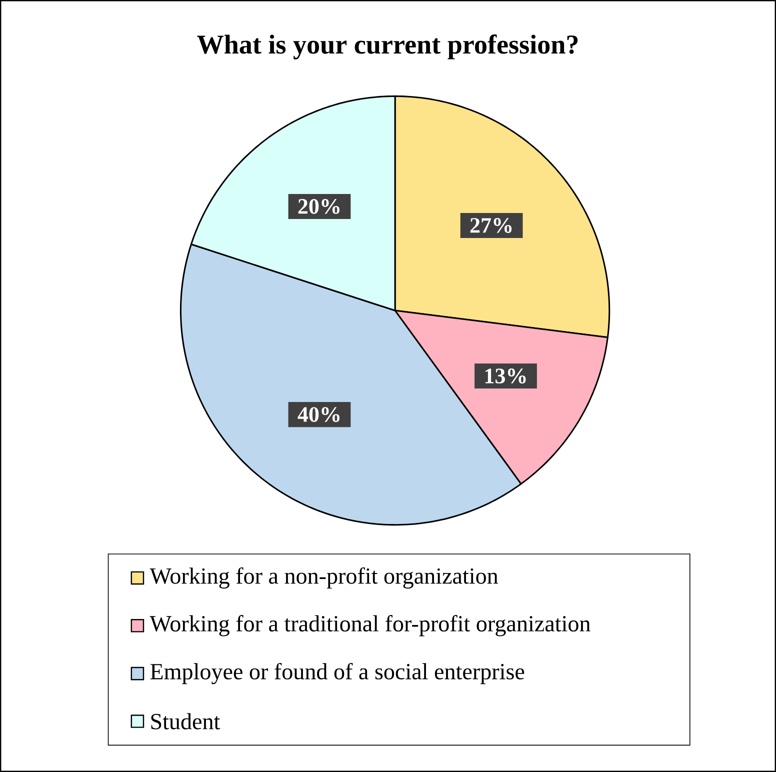  What do you see at coordinates (337, 673) in the screenshot?
I see `legend-label: Employee or found of a social enterprise` at bounding box center [337, 673].